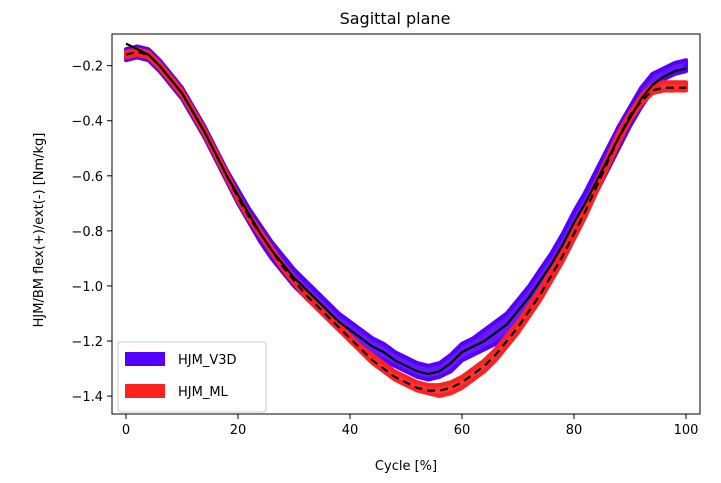  Describe the element at coordinates (87, 397) in the screenshot. I see `y-tick-label: −1.4` at that location.